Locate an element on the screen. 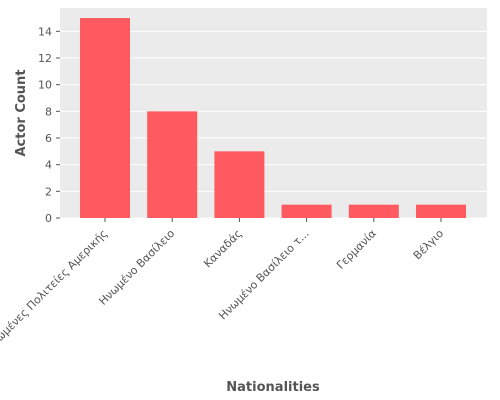 The height and width of the screenshot is (400, 500). y-tick-label: 8 is located at coordinates (48, 111).